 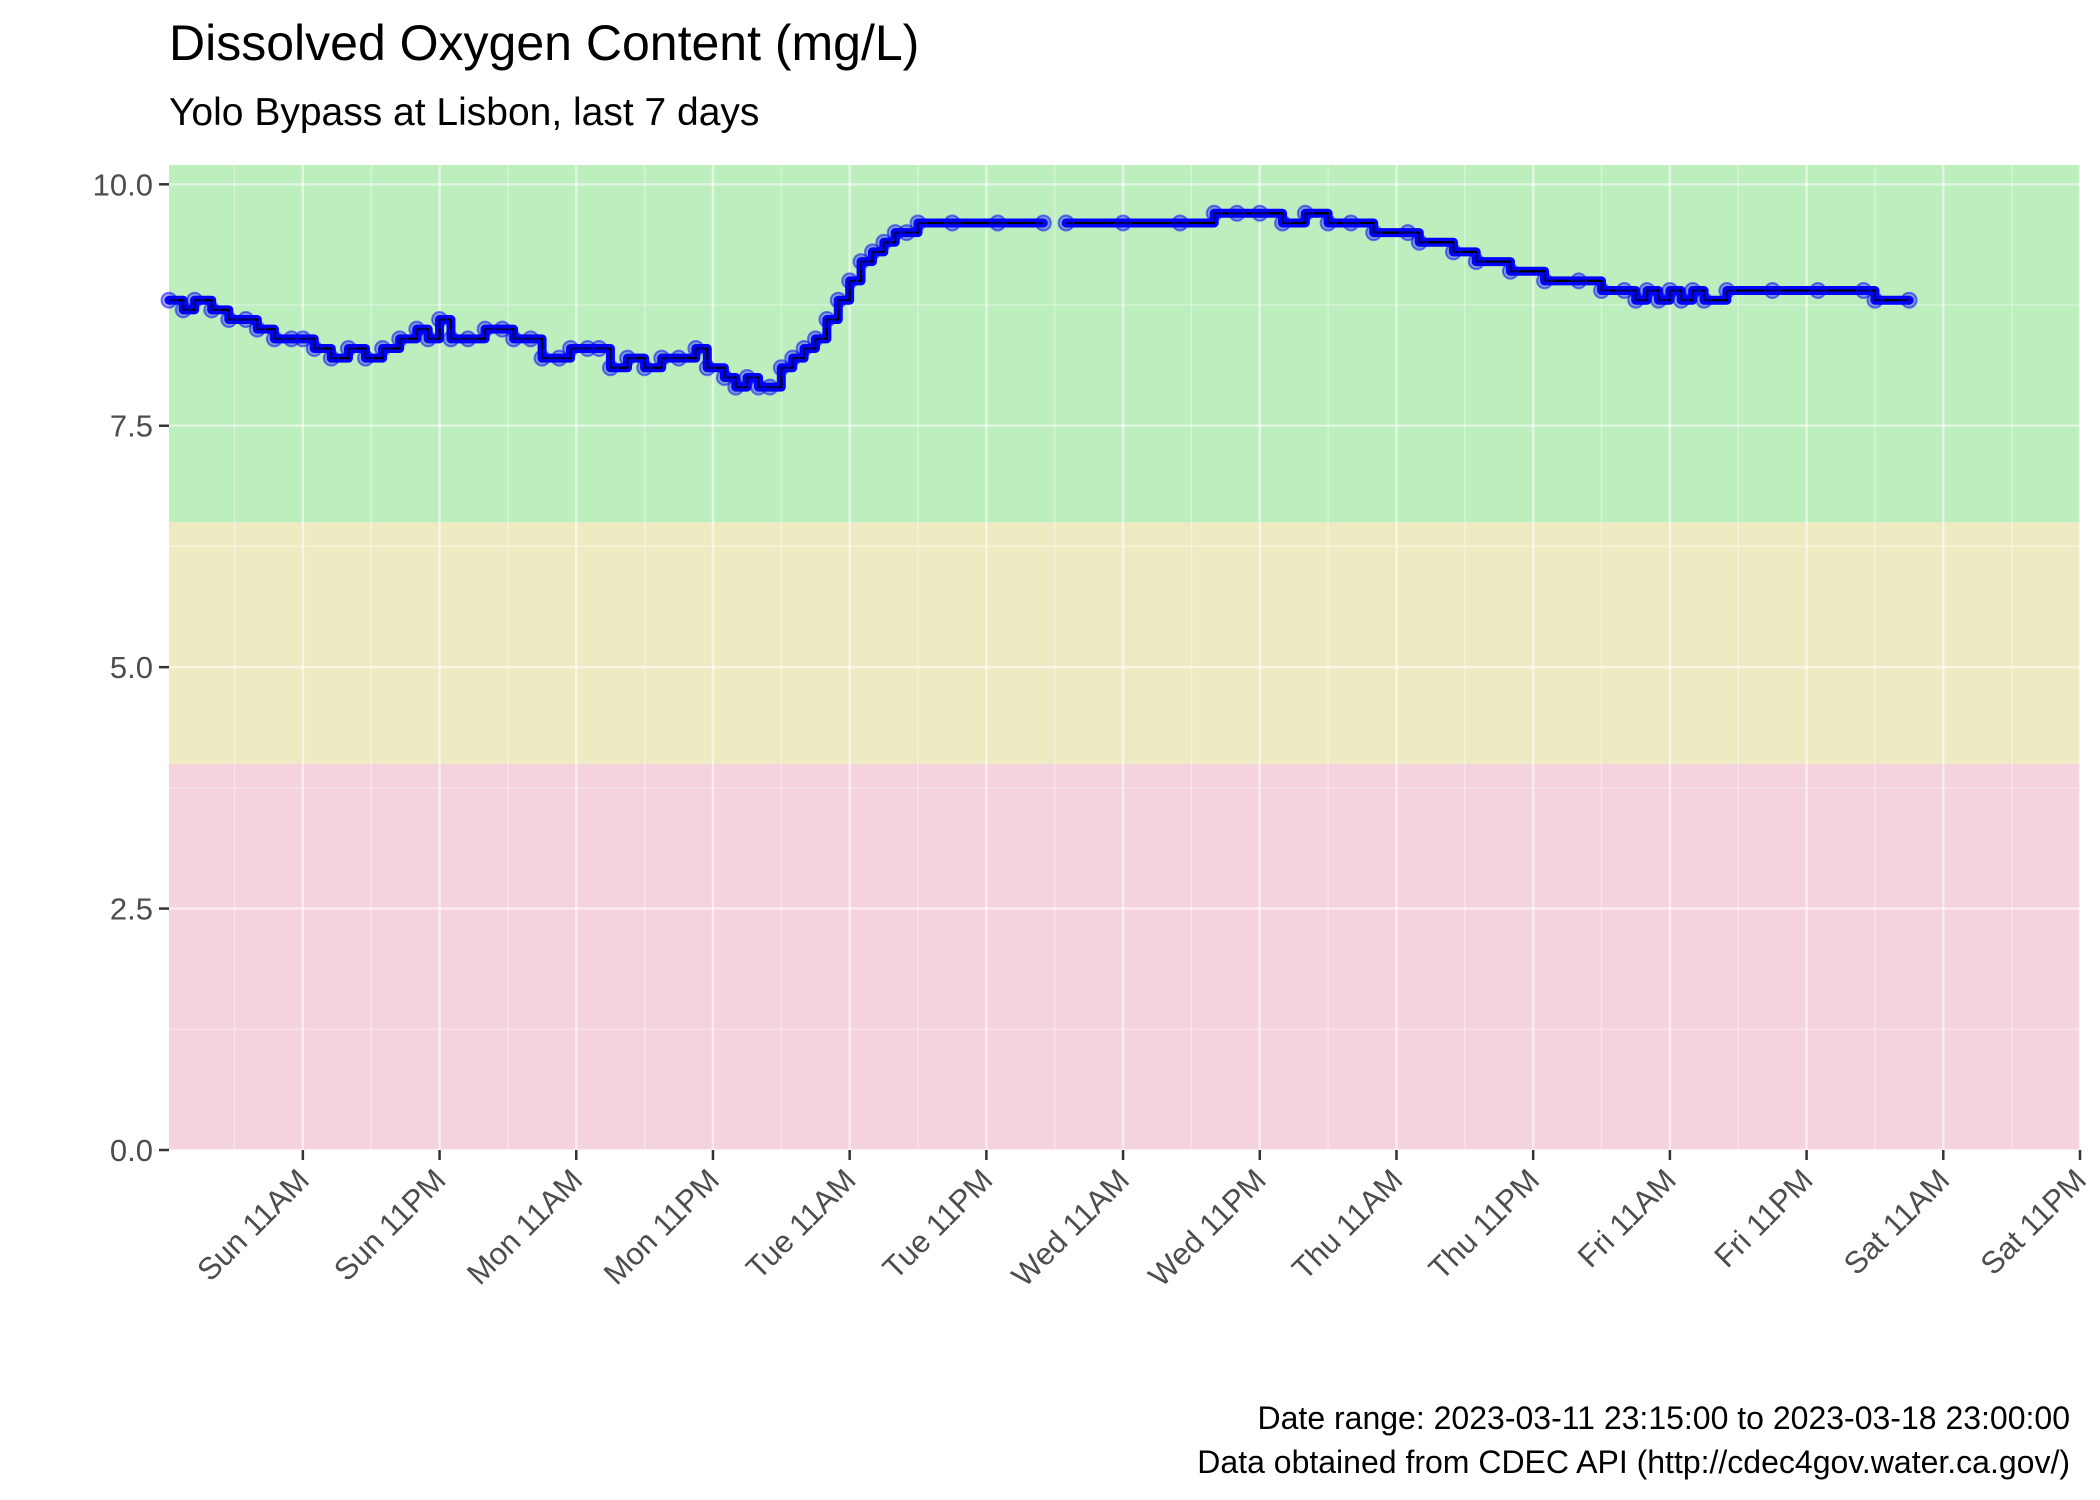 I want to click on x-tick-label: Sun 11PM, so click(x=389, y=1224).